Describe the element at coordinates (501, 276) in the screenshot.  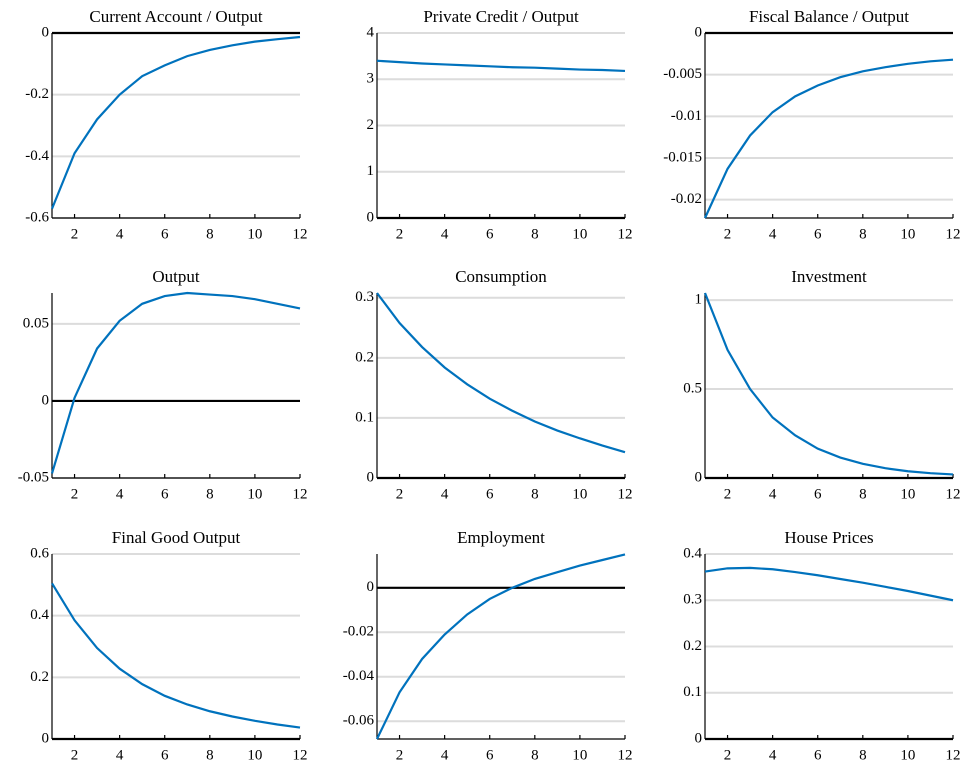
I see `subplot-title: Consumption` at that location.